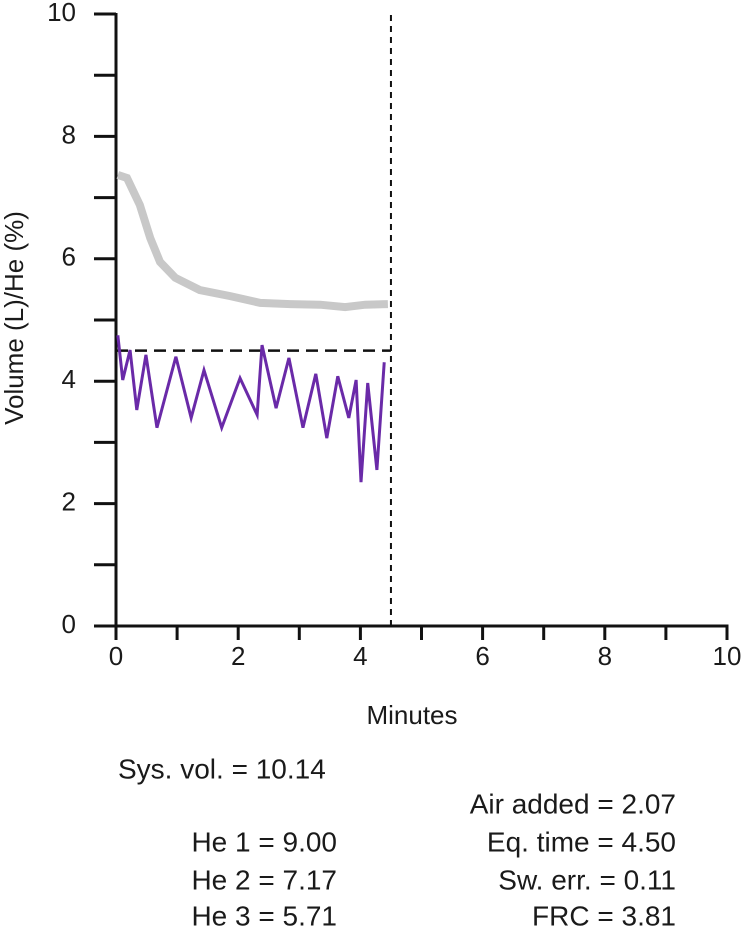  I want to click on x-tick-label: 10, so click(727, 656).